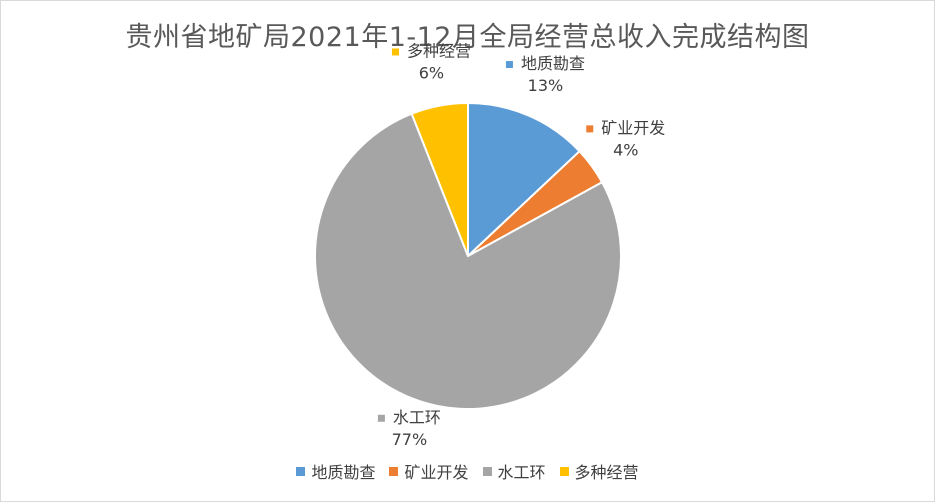 Image resolution: width=935 pixels, height=502 pixels. Describe the element at coordinates (625, 149) in the screenshot. I see `data-label-value-1: 4%` at that location.